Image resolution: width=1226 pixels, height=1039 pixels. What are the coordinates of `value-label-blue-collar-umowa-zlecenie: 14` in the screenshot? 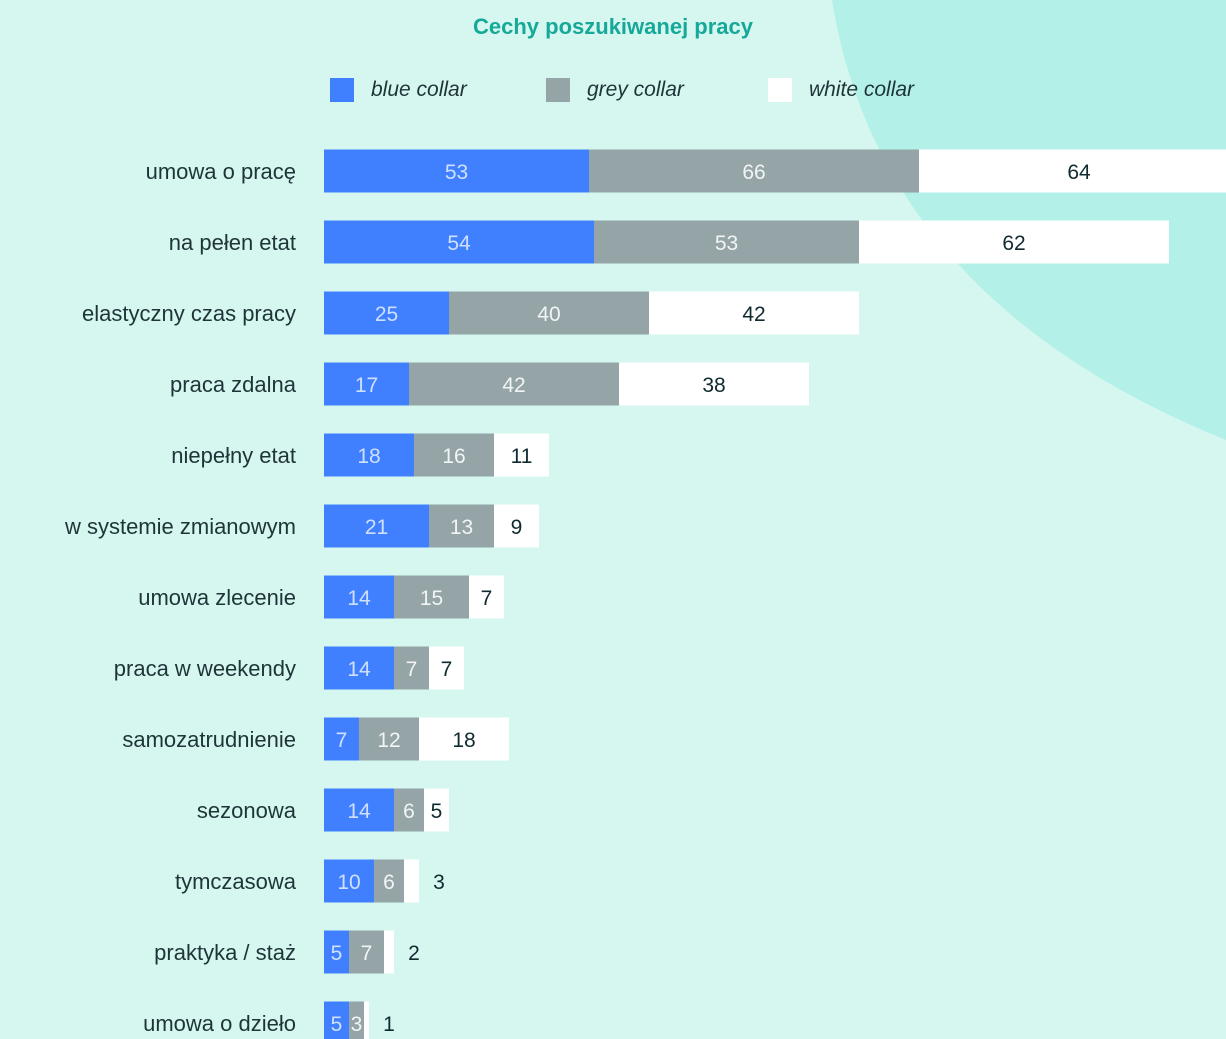 It's located at (359, 598).